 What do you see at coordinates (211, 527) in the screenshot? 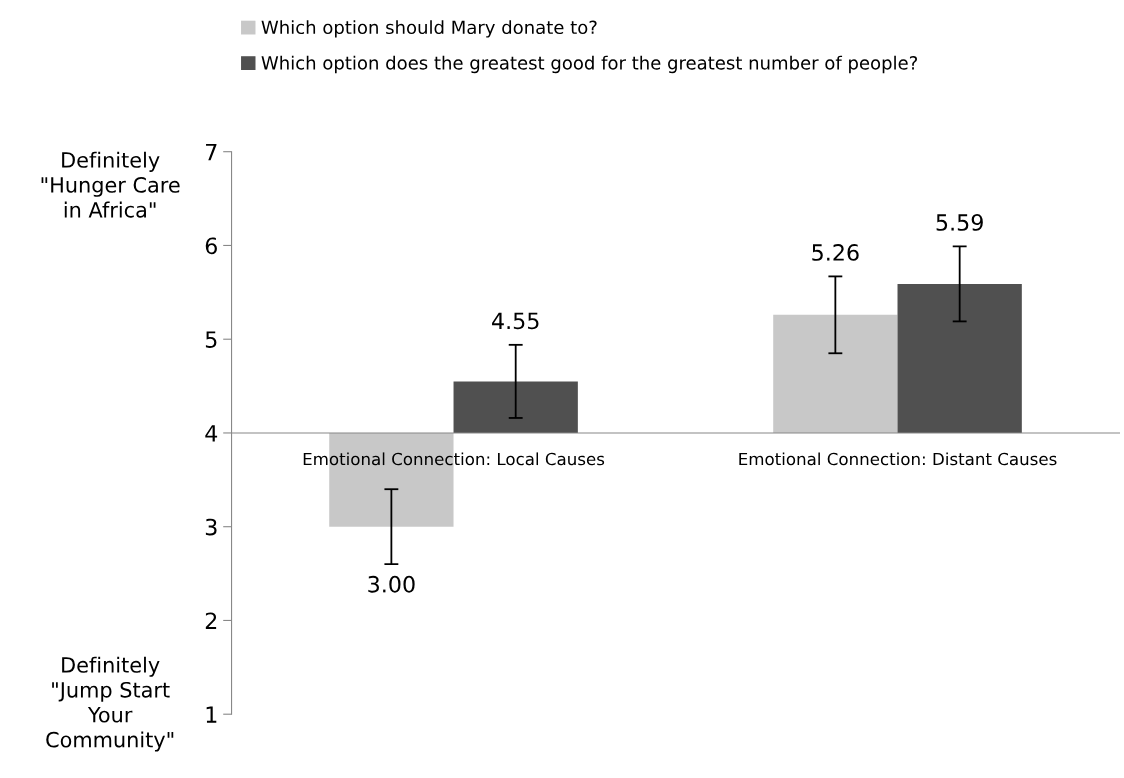
I see `y-tick-label: 3` at bounding box center [211, 527].